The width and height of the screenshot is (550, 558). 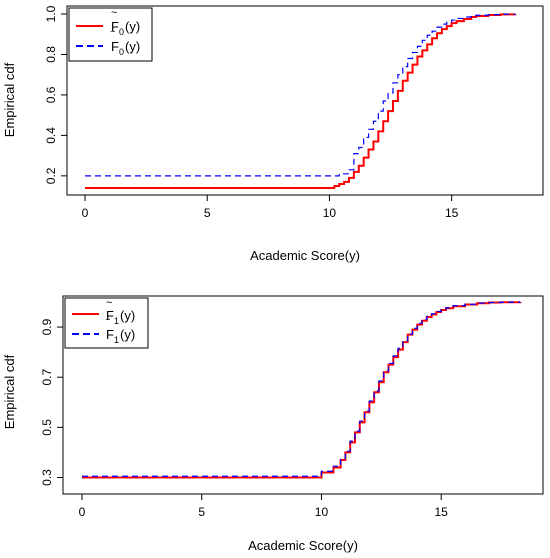 I want to click on y-tick-label: 1.0, so click(x=51, y=13).